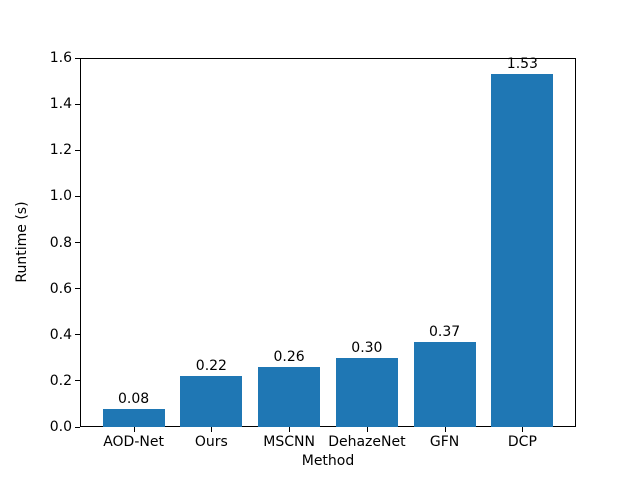 This screenshot has height=480, width=640. I want to click on x-tick-label: Ours, so click(211, 442).